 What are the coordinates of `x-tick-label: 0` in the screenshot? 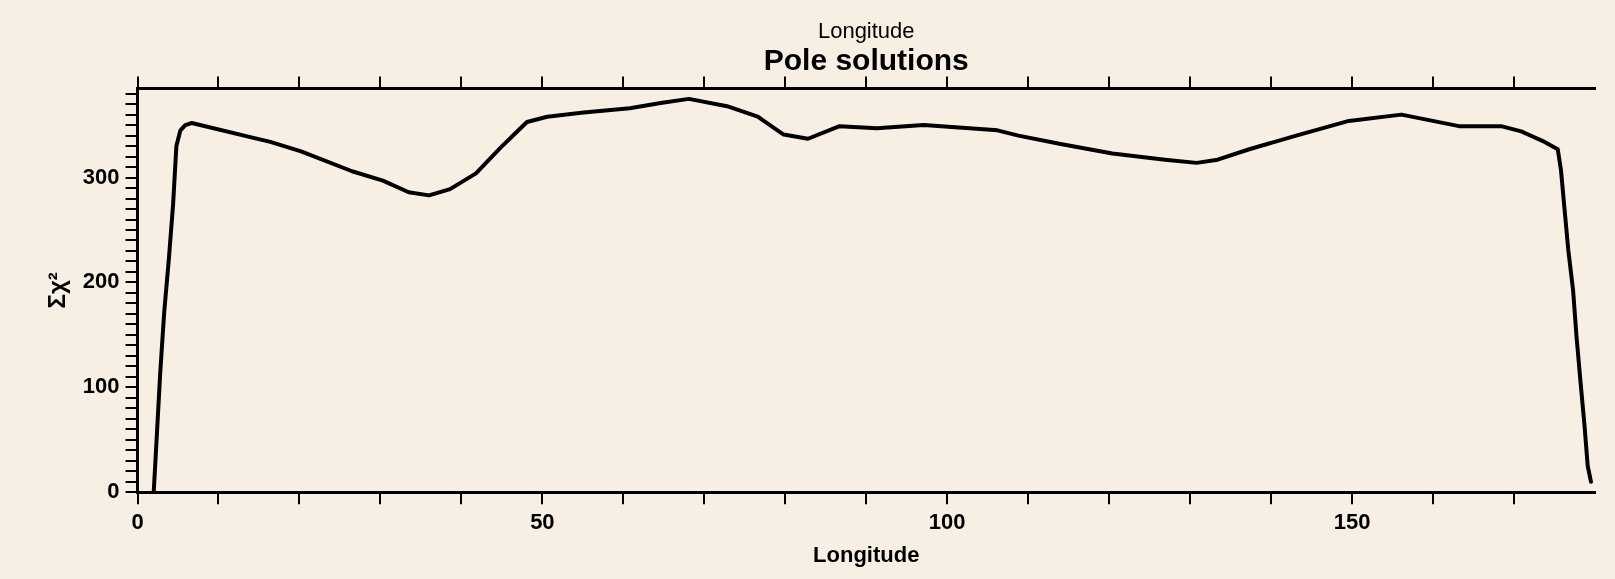 It's located at (137, 522).